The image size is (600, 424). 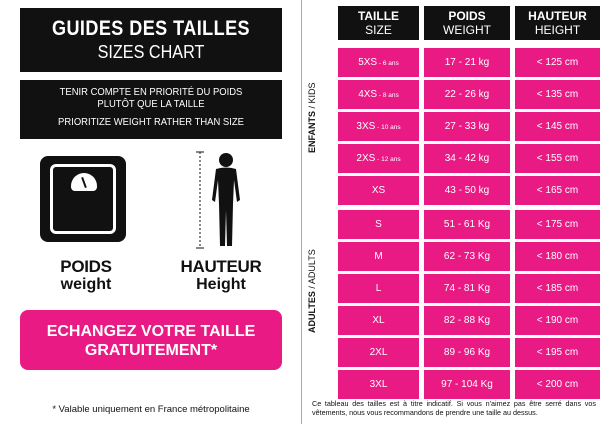 I want to click on exchange-line2: GRATUITEMENT*, so click(x=151, y=350).